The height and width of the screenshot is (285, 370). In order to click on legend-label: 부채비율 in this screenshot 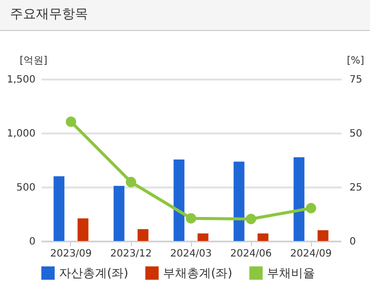, I will do `click(291, 273)`.